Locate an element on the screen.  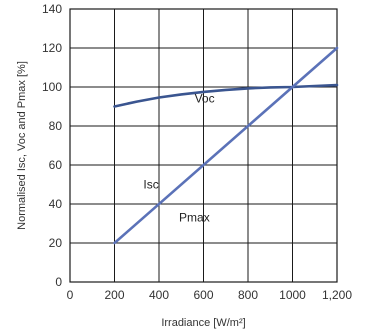
x-tick-label: 800 is located at coordinates (248, 295).